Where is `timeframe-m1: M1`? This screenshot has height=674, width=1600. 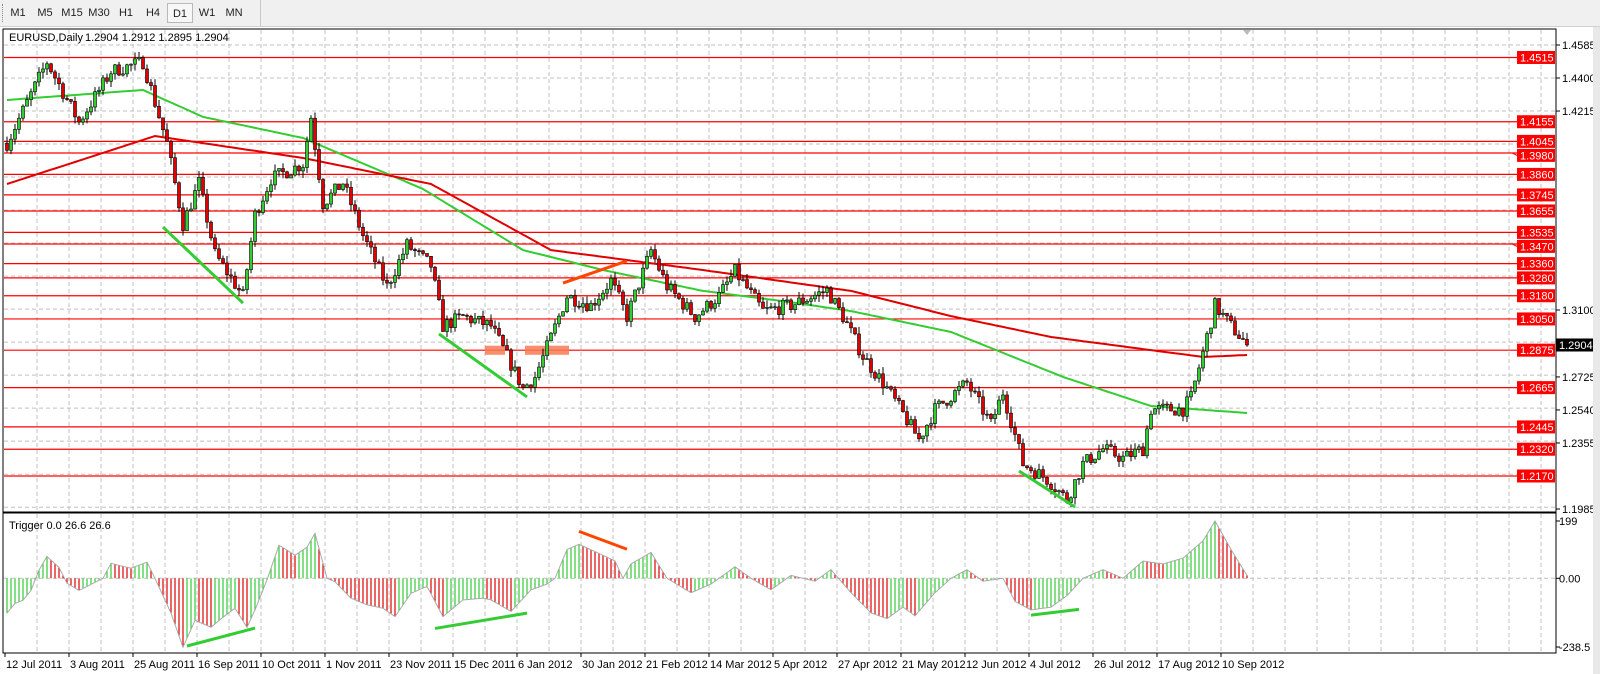 timeframe-m1: M1 is located at coordinates (18, 13).